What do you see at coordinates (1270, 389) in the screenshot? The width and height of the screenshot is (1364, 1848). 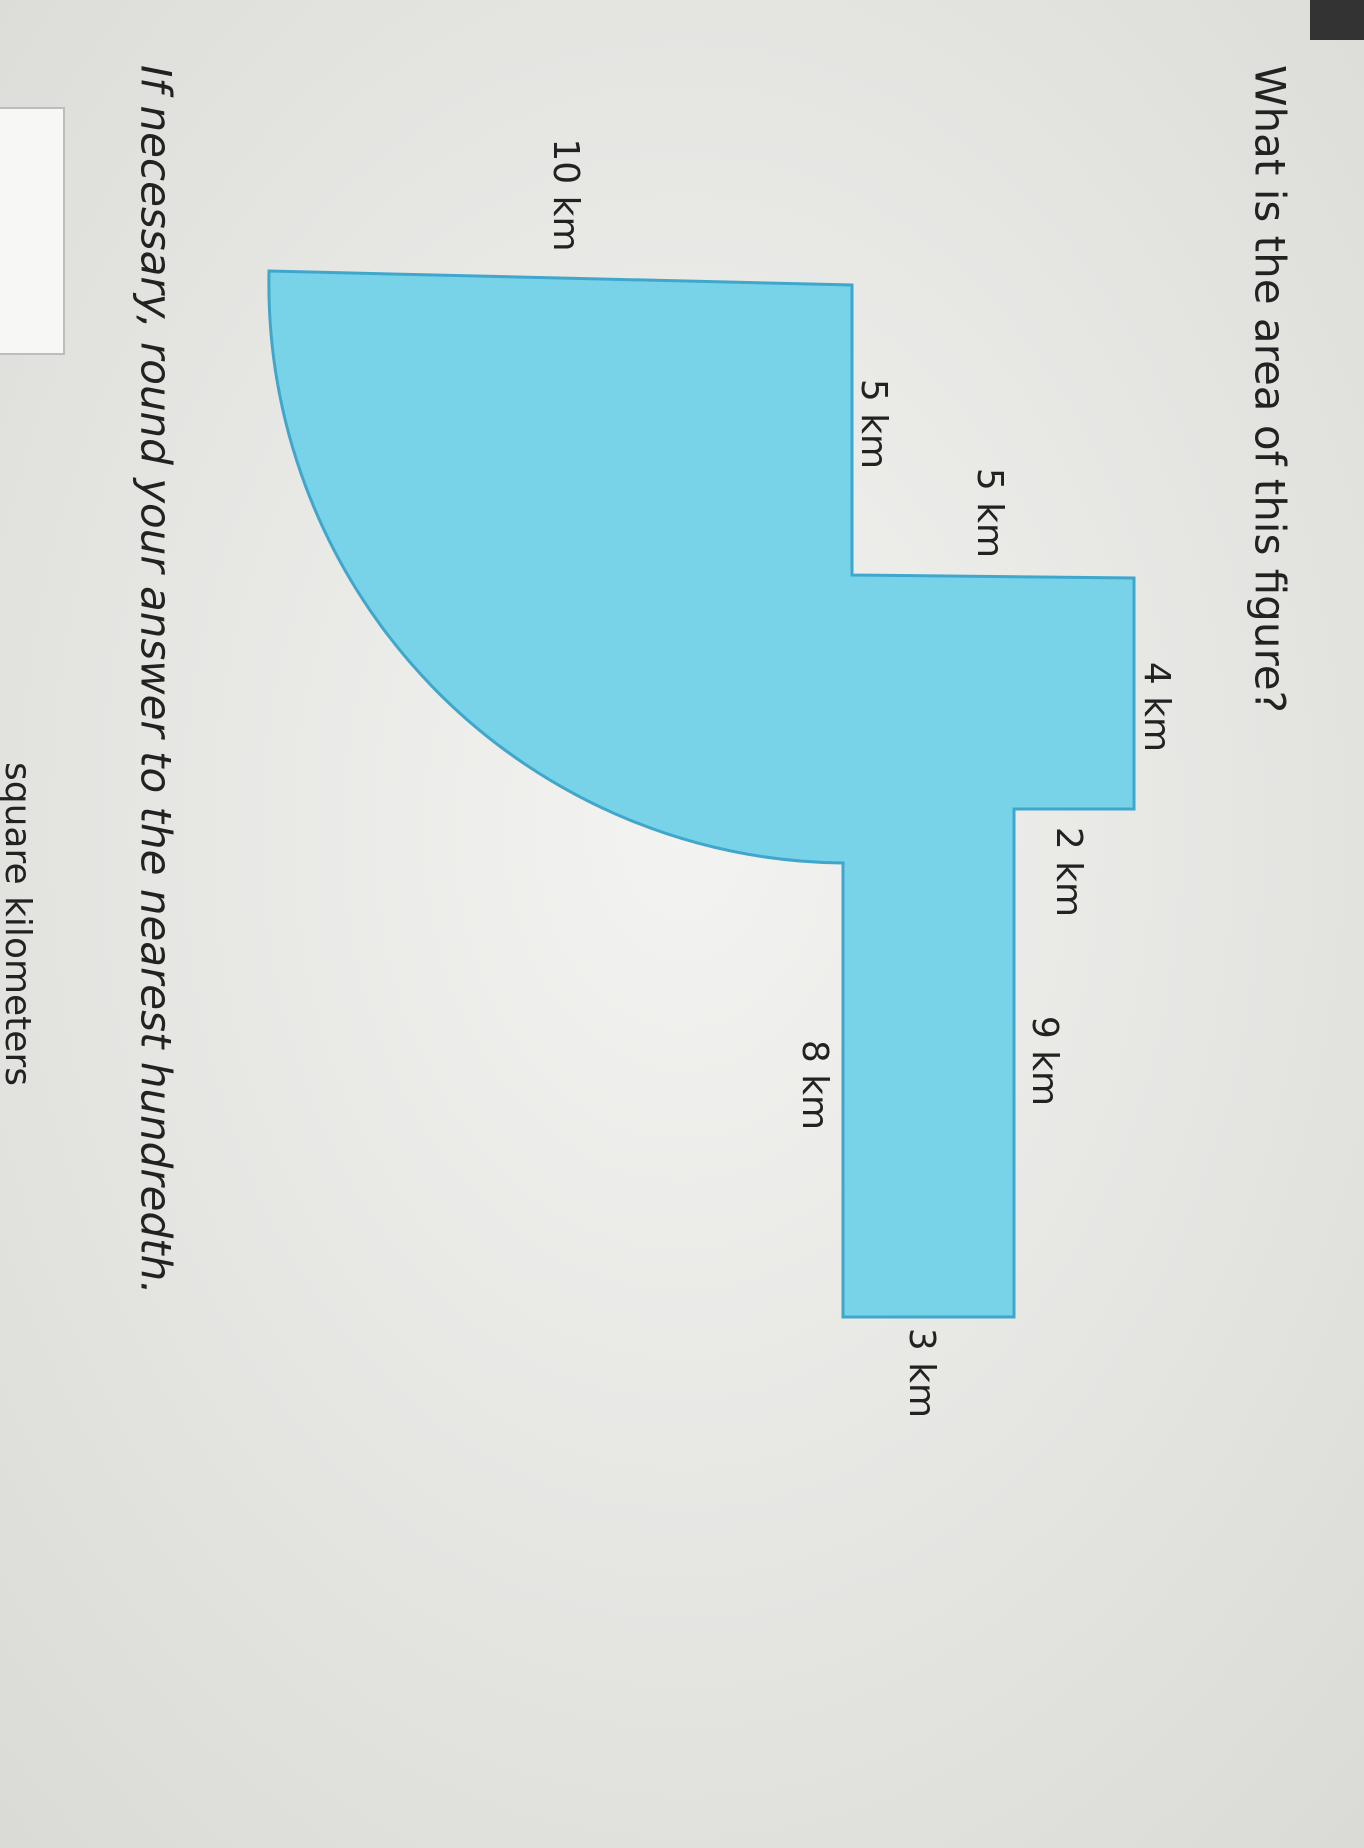 I see `question: What is the area of this figure?` at bounding box center [1270, 389].